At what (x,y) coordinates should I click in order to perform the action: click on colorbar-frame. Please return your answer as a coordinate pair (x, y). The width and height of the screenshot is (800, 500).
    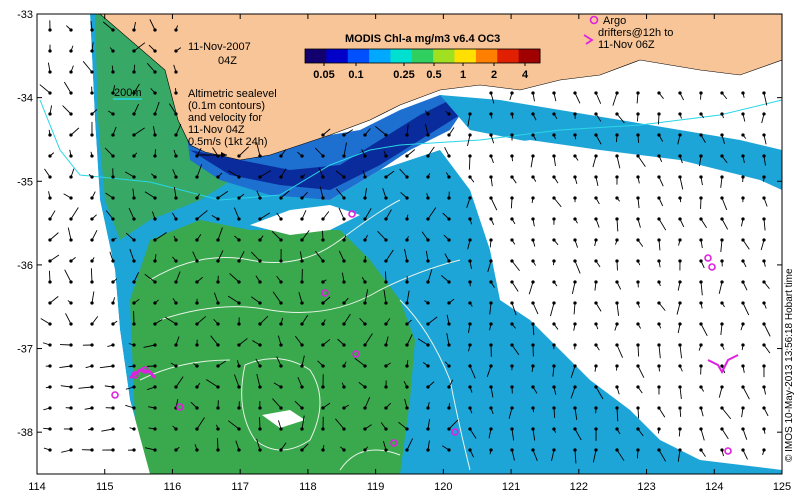
    Looking at the image, I should click on (422, 56).